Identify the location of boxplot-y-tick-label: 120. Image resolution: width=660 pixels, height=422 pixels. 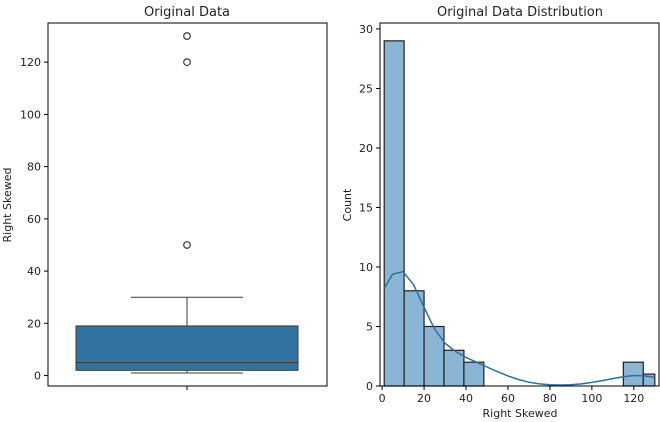
(30, 62).